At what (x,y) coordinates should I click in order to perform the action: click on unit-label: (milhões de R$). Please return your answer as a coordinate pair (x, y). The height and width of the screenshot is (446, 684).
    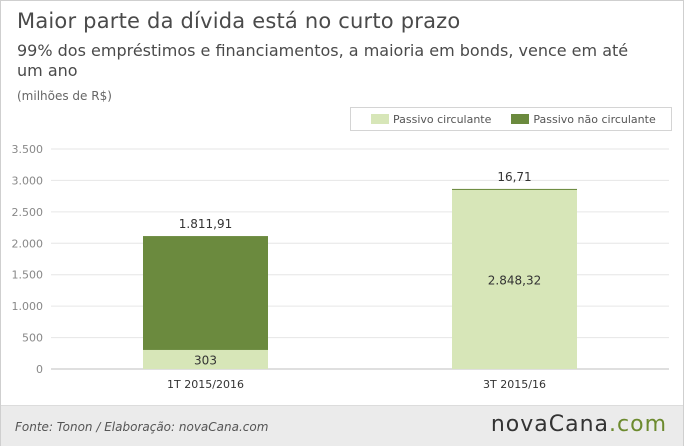
    Looking at the image, I should click on (64, 96).